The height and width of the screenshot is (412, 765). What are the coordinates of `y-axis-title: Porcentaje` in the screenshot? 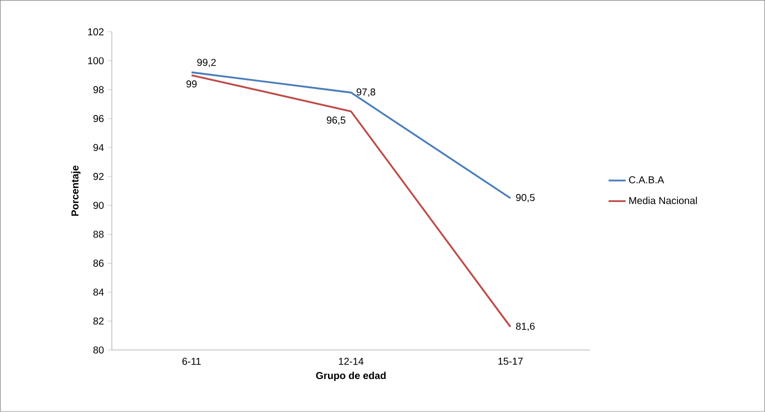 It's located at (75, 191).